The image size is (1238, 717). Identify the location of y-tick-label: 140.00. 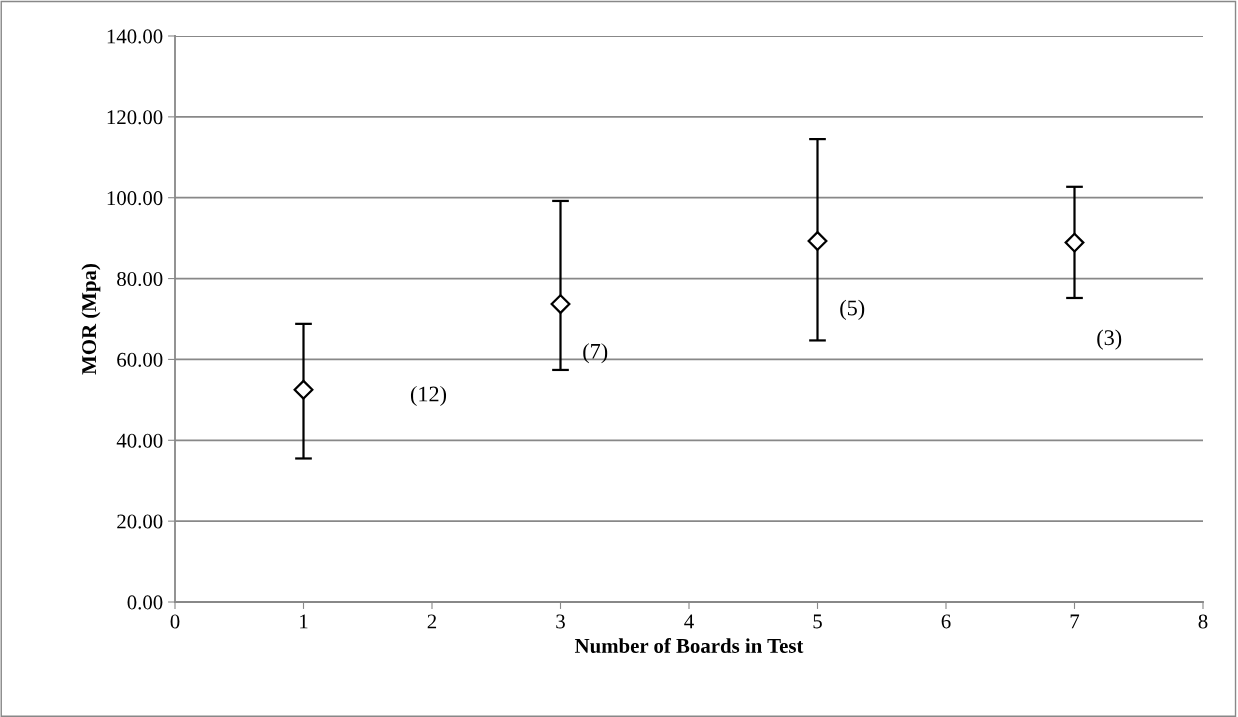
(135, 36).